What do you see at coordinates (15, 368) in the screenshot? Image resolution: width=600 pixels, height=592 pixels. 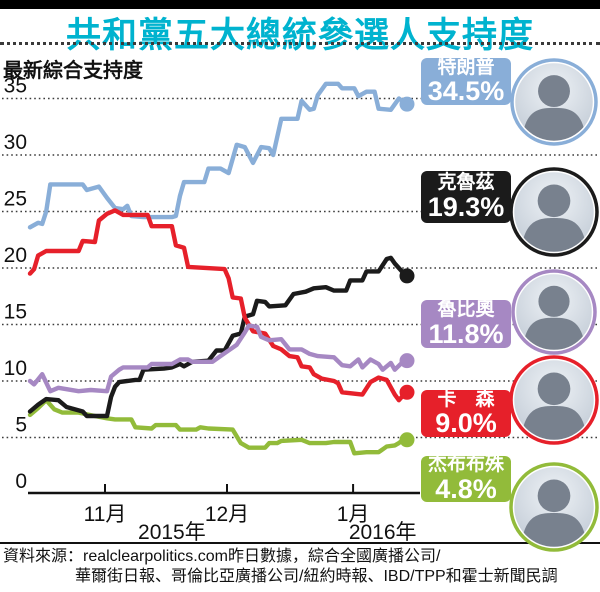 I see `y-tick-10: 10` at bounding box center [15, 368].